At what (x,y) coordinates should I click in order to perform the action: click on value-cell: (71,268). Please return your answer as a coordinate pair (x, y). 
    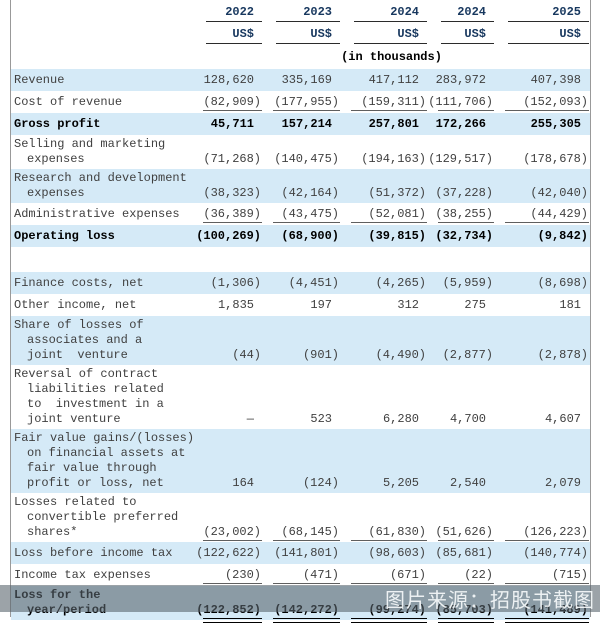
    Looking at the image, I should click on (232, 159).